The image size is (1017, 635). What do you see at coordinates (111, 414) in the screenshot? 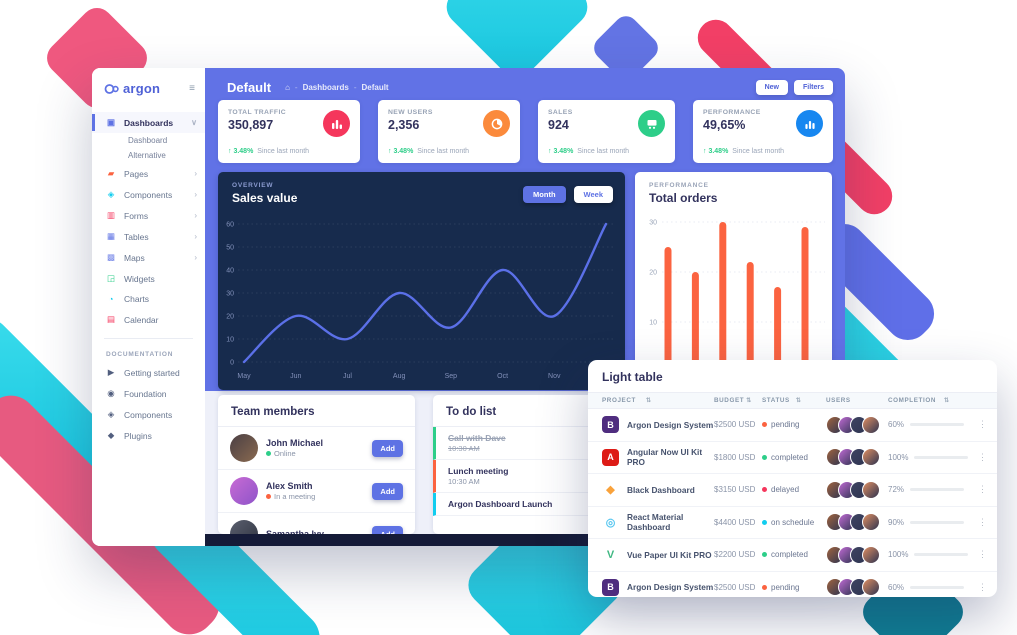
I see `ui-components-icon: ◈` at bounding box center [111, 414].